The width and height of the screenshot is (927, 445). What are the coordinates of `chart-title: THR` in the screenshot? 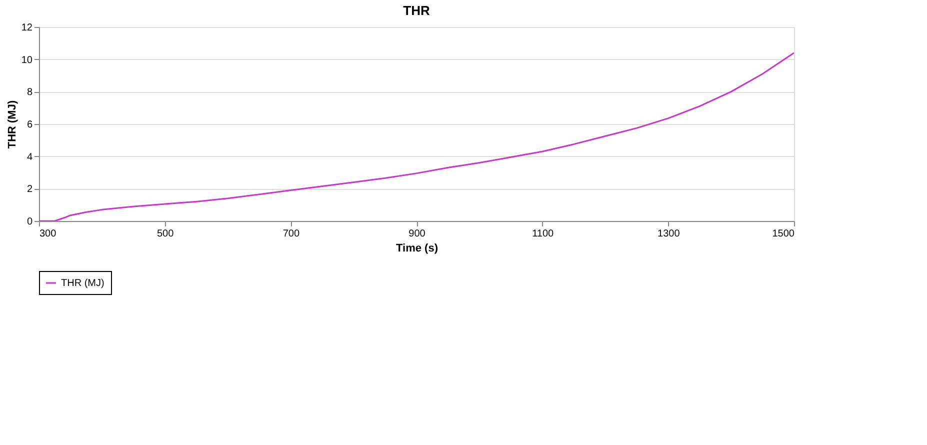 It's located at (416, 10).